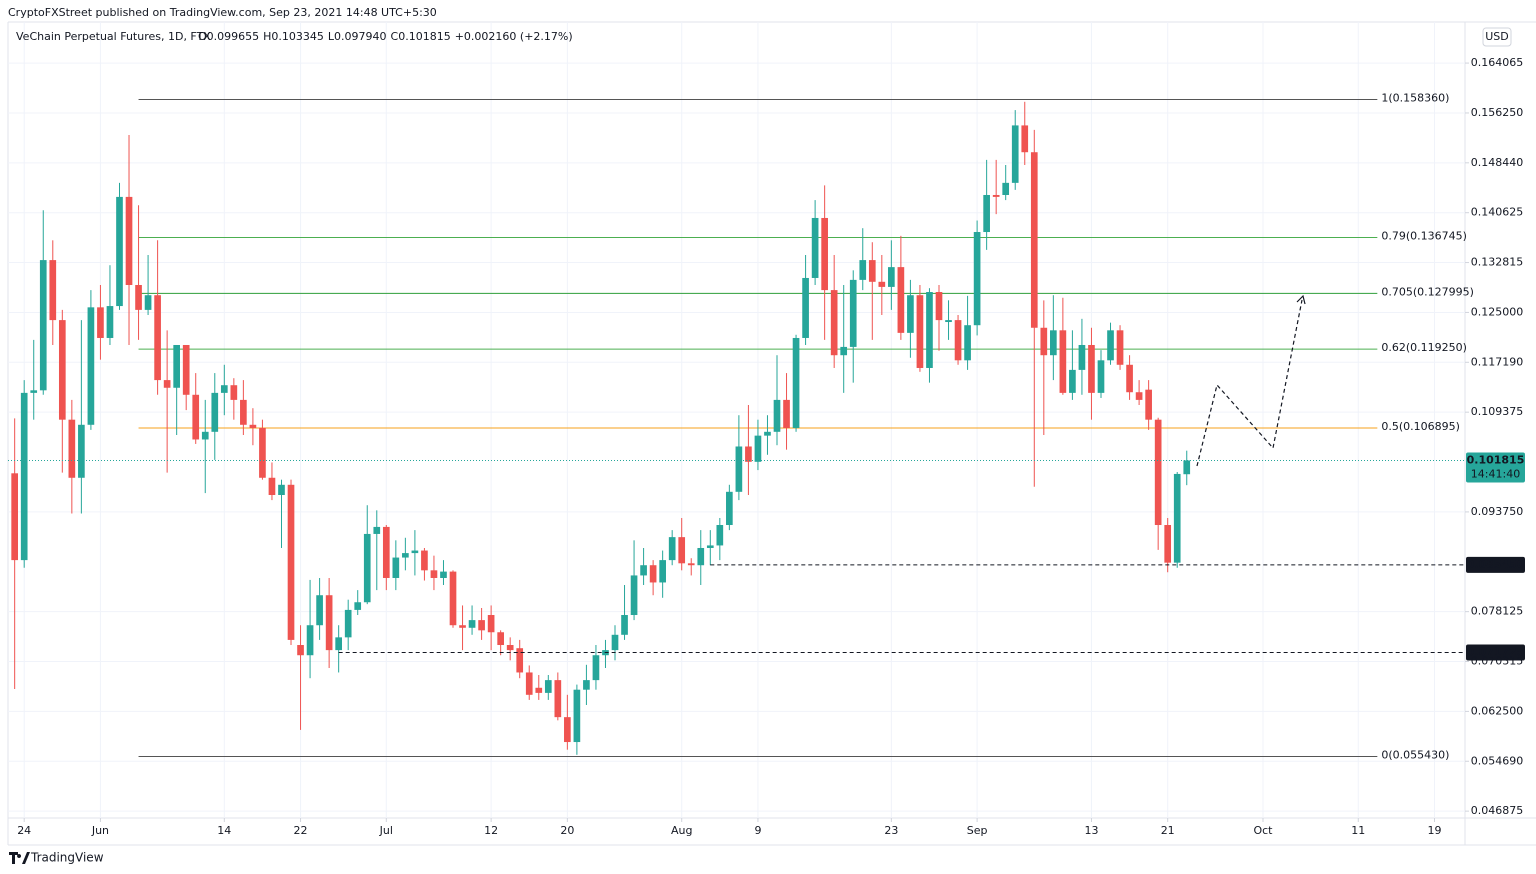  I want to click on fib-label: 0.79(0.136745), so click(1424, 235).